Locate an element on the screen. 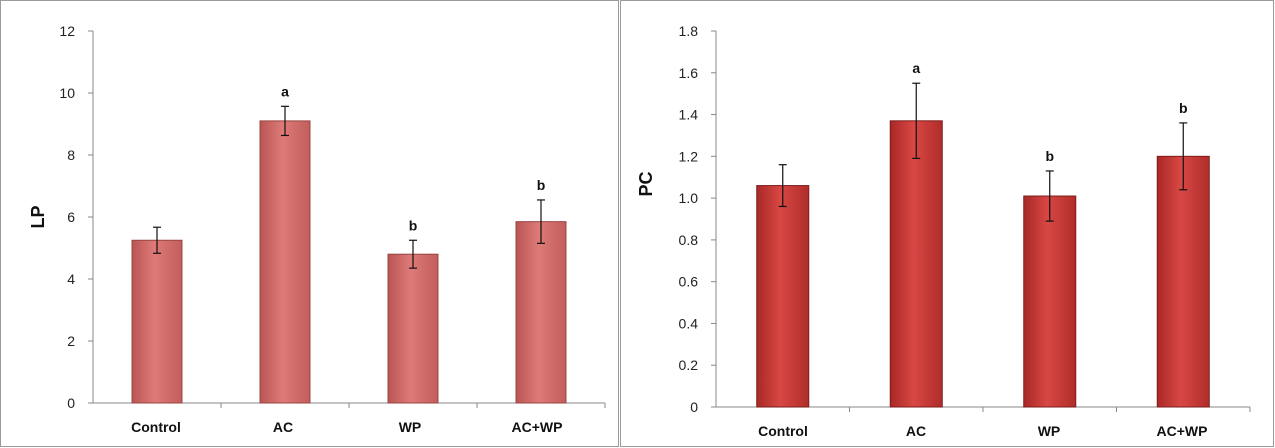 This screenshot has height=448, width=1275. pc-y-axis-label: PC is located at coordinates (646, 183).